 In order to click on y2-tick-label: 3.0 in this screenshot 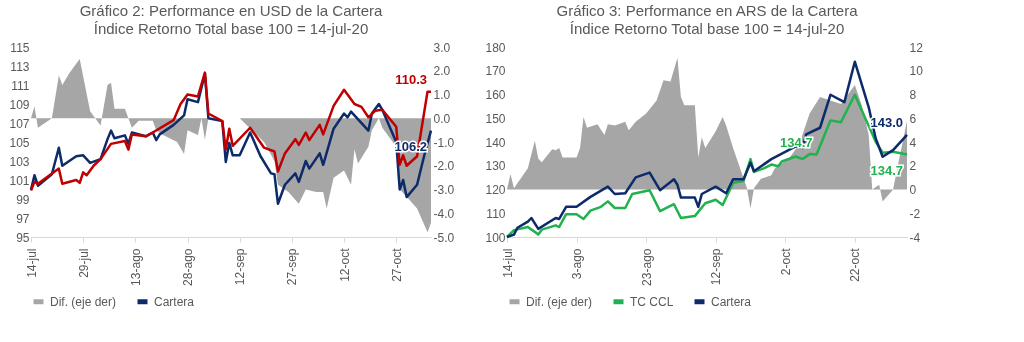, I will do `click(442, 47)`.